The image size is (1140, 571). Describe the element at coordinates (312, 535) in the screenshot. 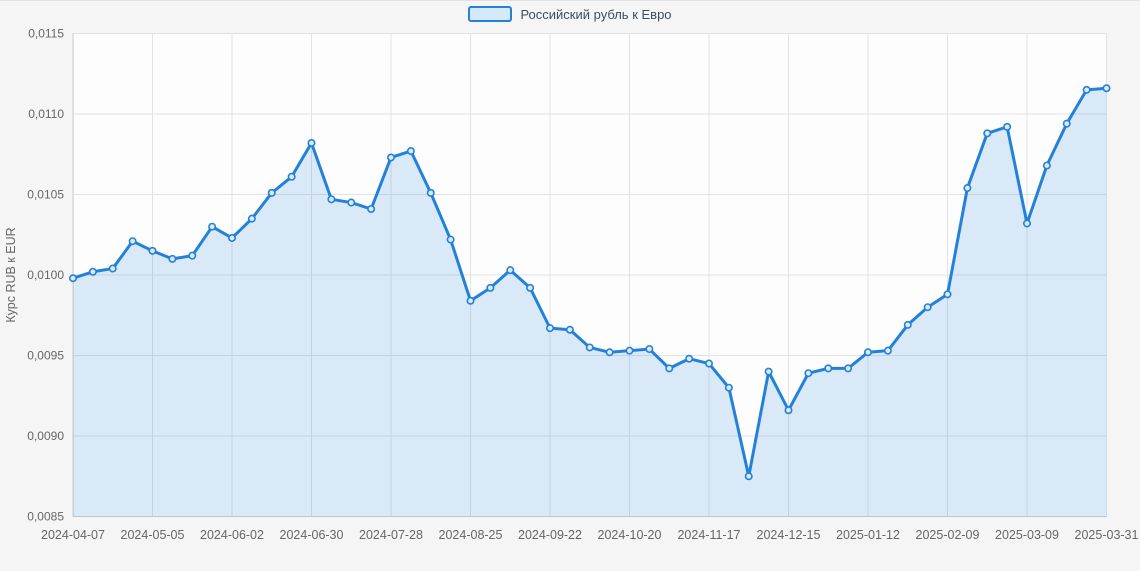

I see `x-tick-label: 2024-06-30` at that location.